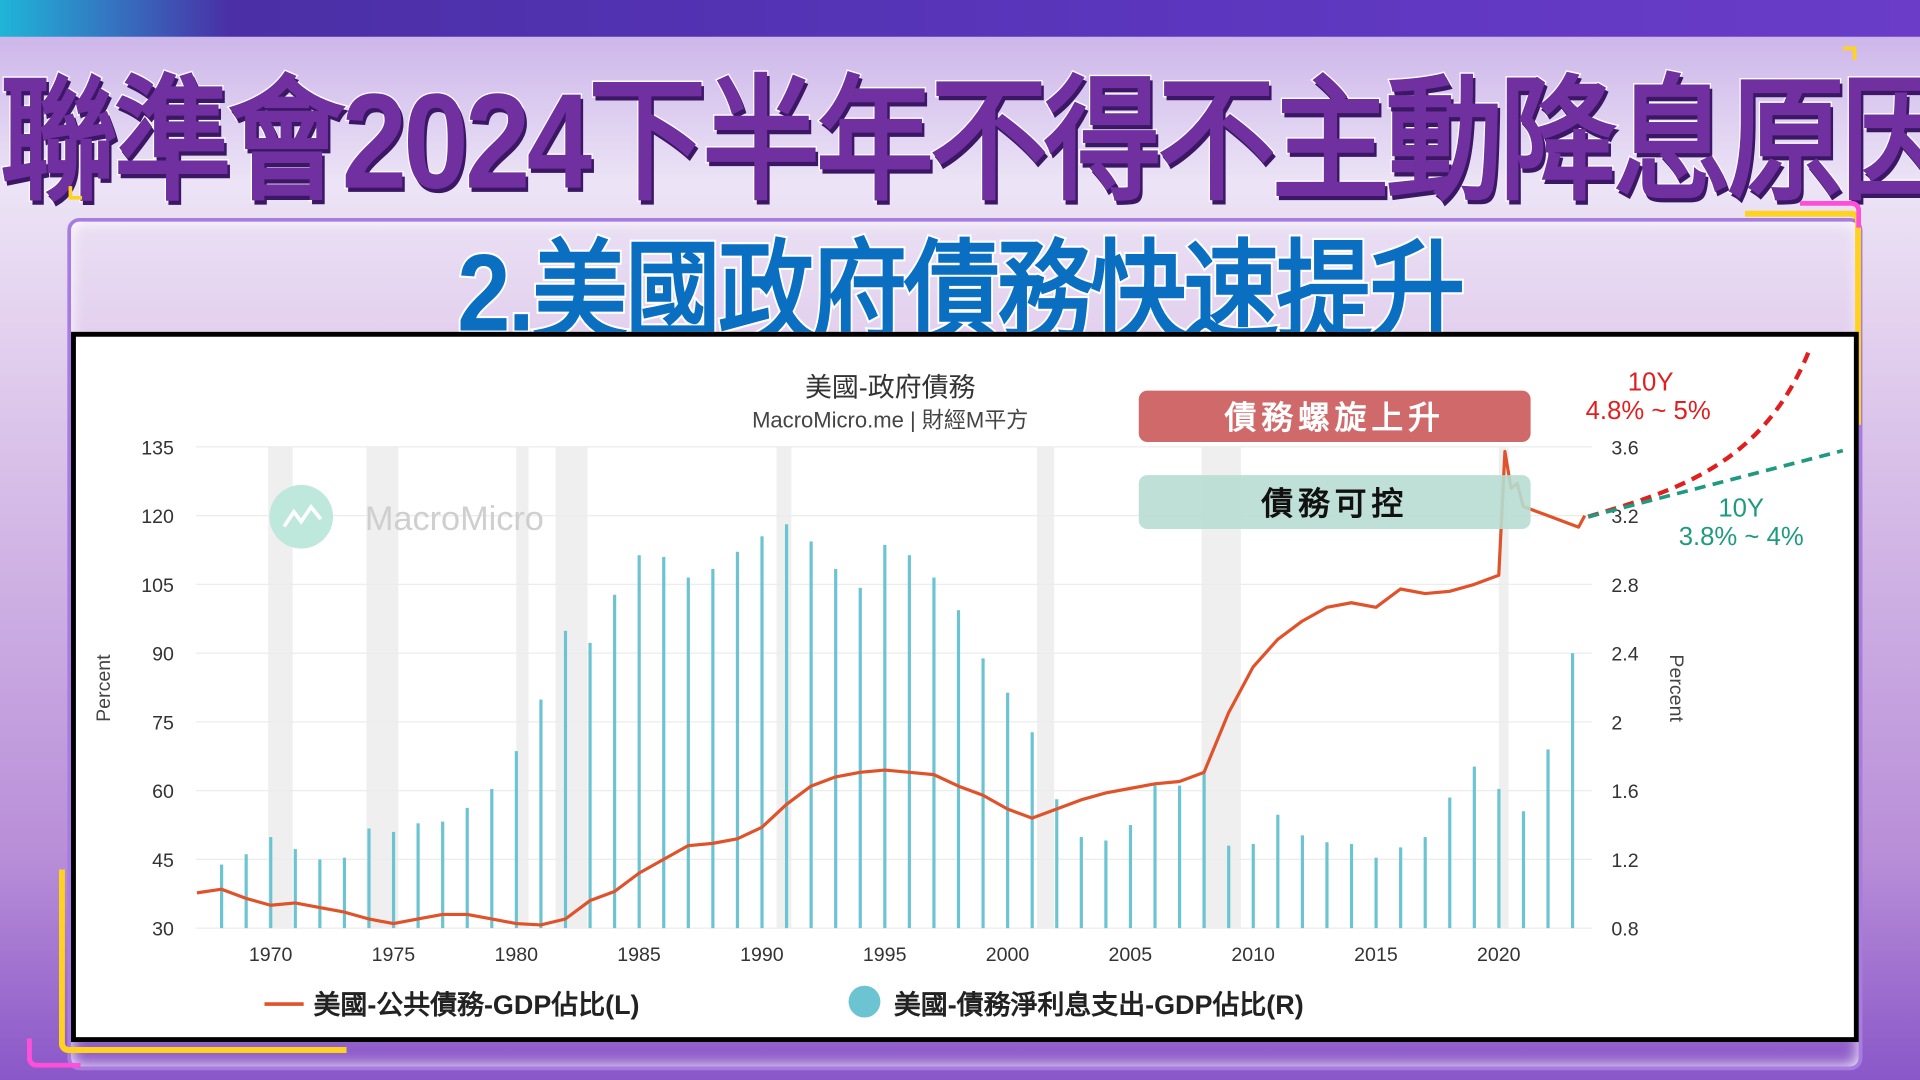 Image resolution: width=1920 pixels, height=1080 pixels. What do you see at coordinates (1008, 955) in the screenshot?
I see `x-tick: 2000` at bounding box center [1008, 955].